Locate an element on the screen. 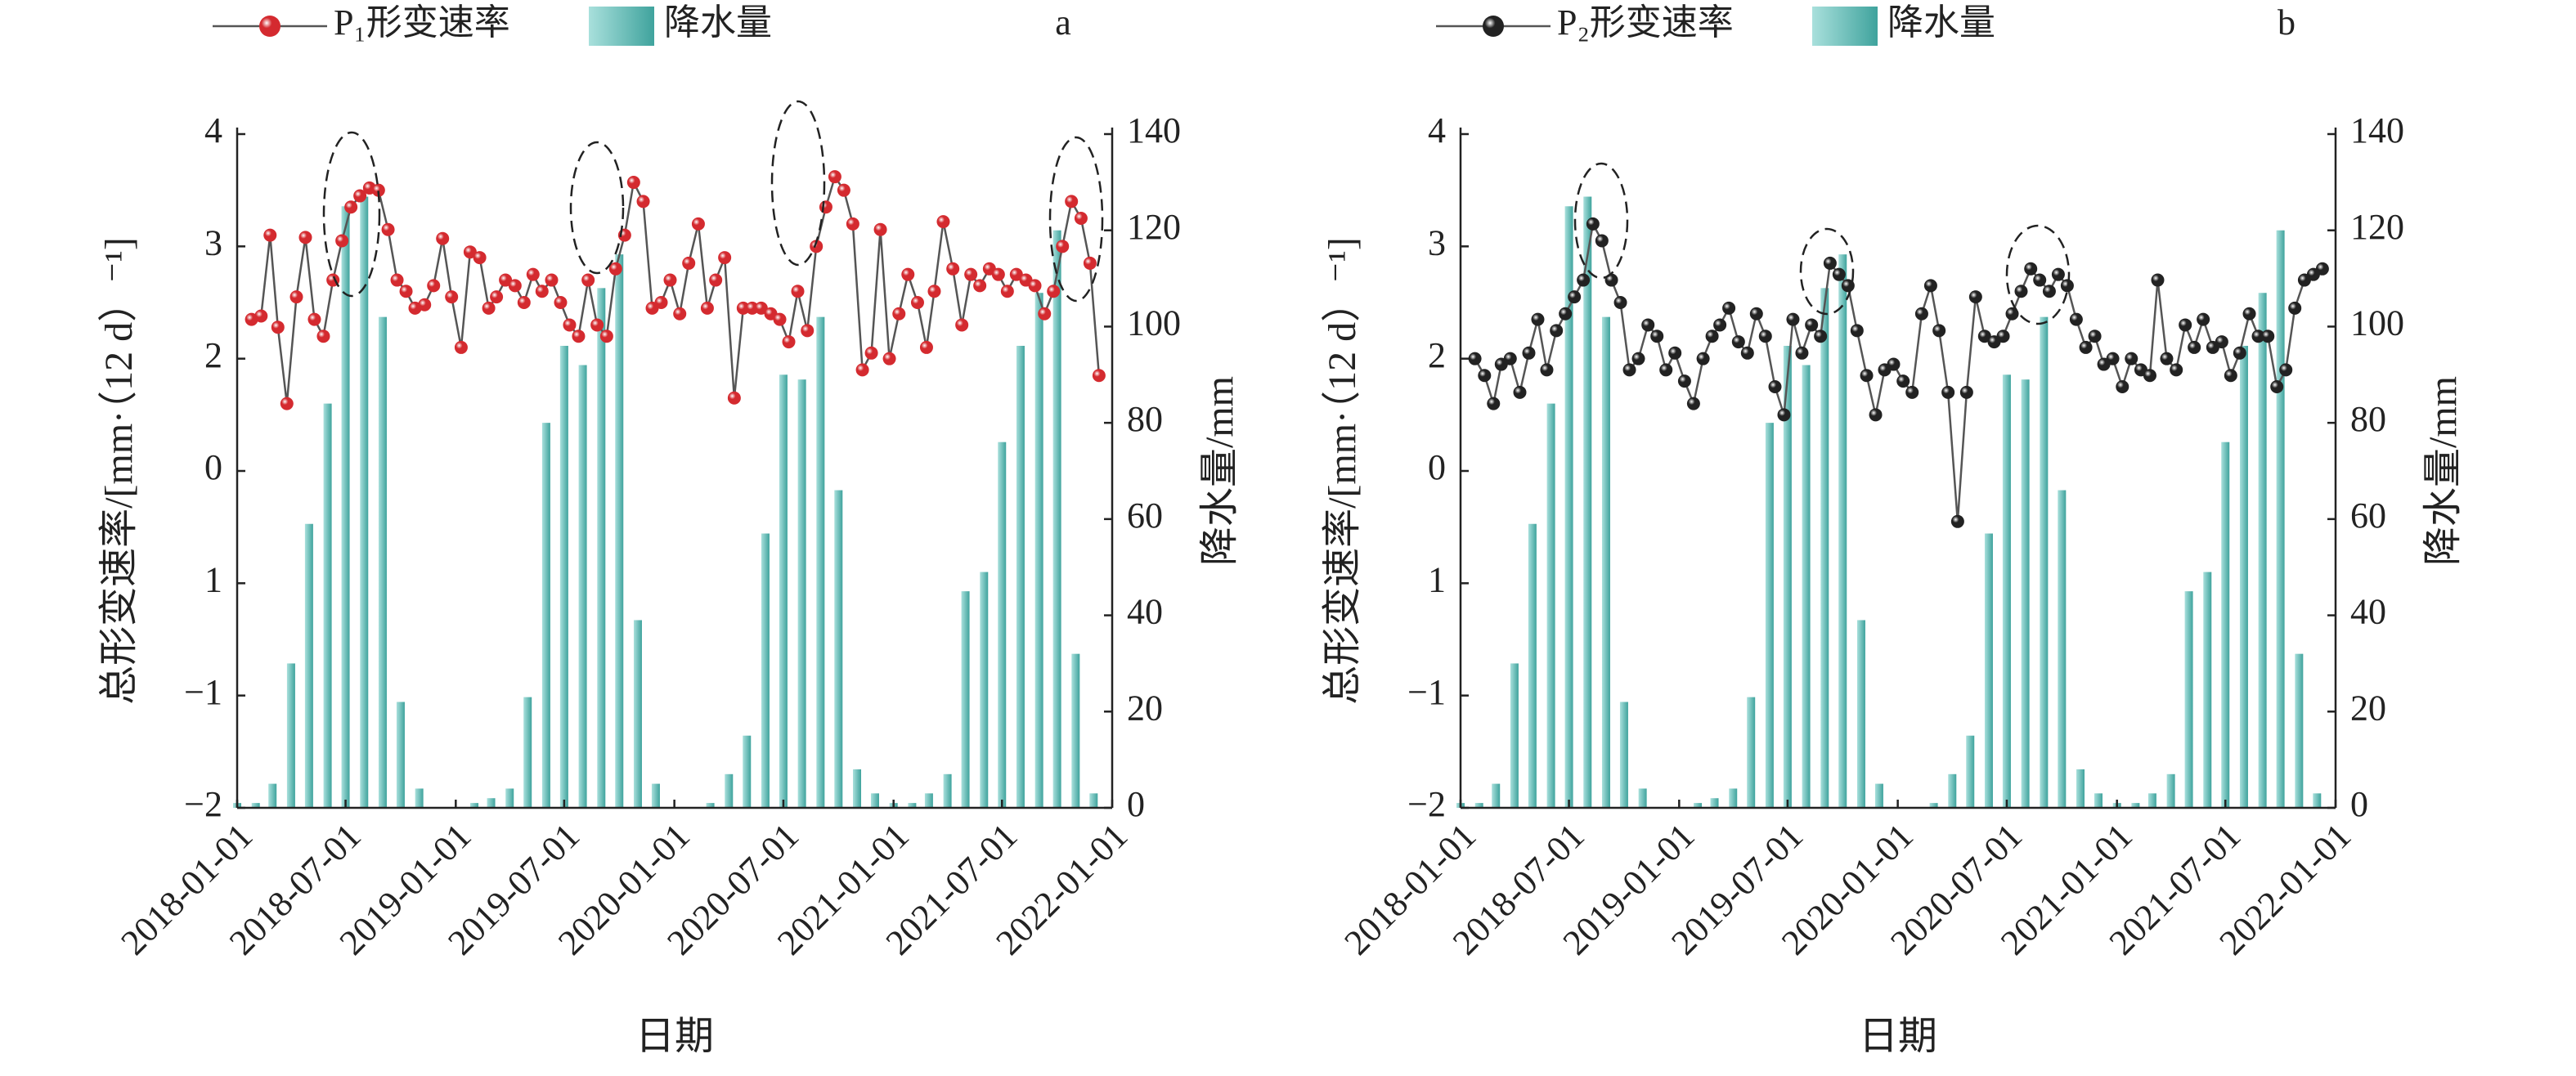 The height and width of the screenshot is (1076, 2576). y-tick-label: −2 is located at coordinates (203, 804).